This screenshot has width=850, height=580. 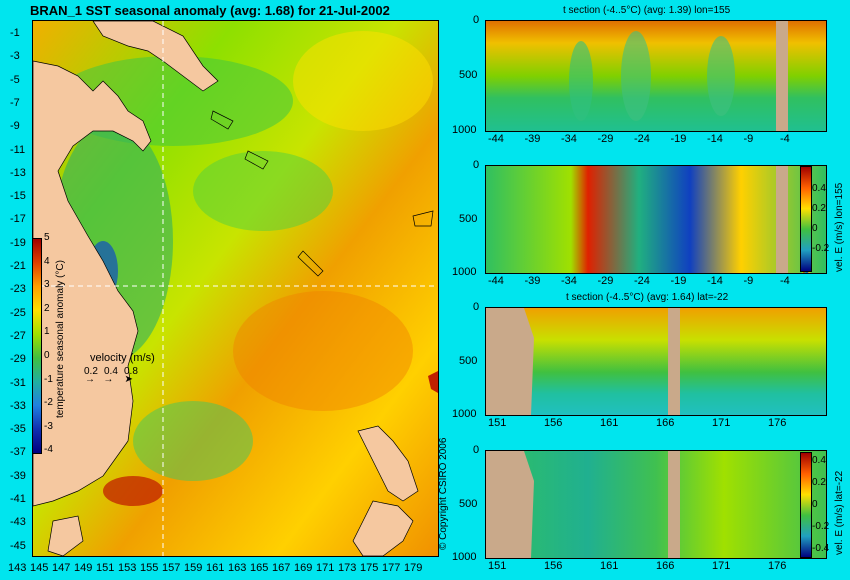 What do you see at coordinates (18, 289) in the screenshot?
I see `map-y-tick: -23` at bounding box center [18, 289].